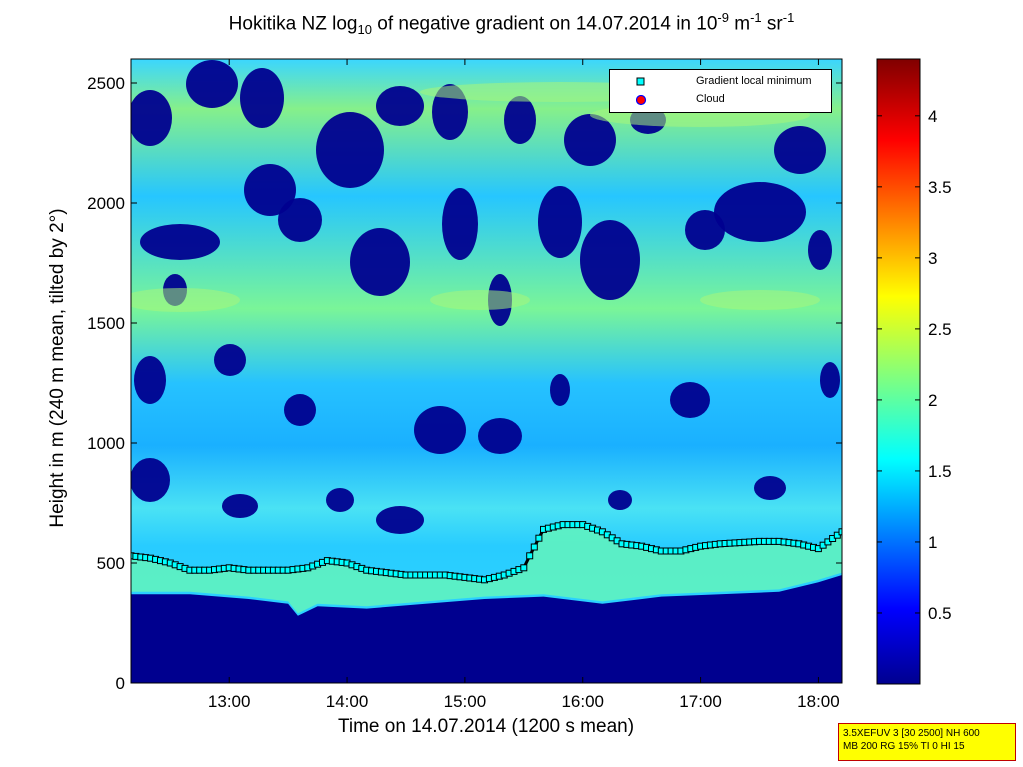 The height and width of the screenshot is (767, 1023). What do you see at coordinates (347, 701) in the screenshot?
I see `x-tick-label: 14:00` at bounding box center [347, 701].